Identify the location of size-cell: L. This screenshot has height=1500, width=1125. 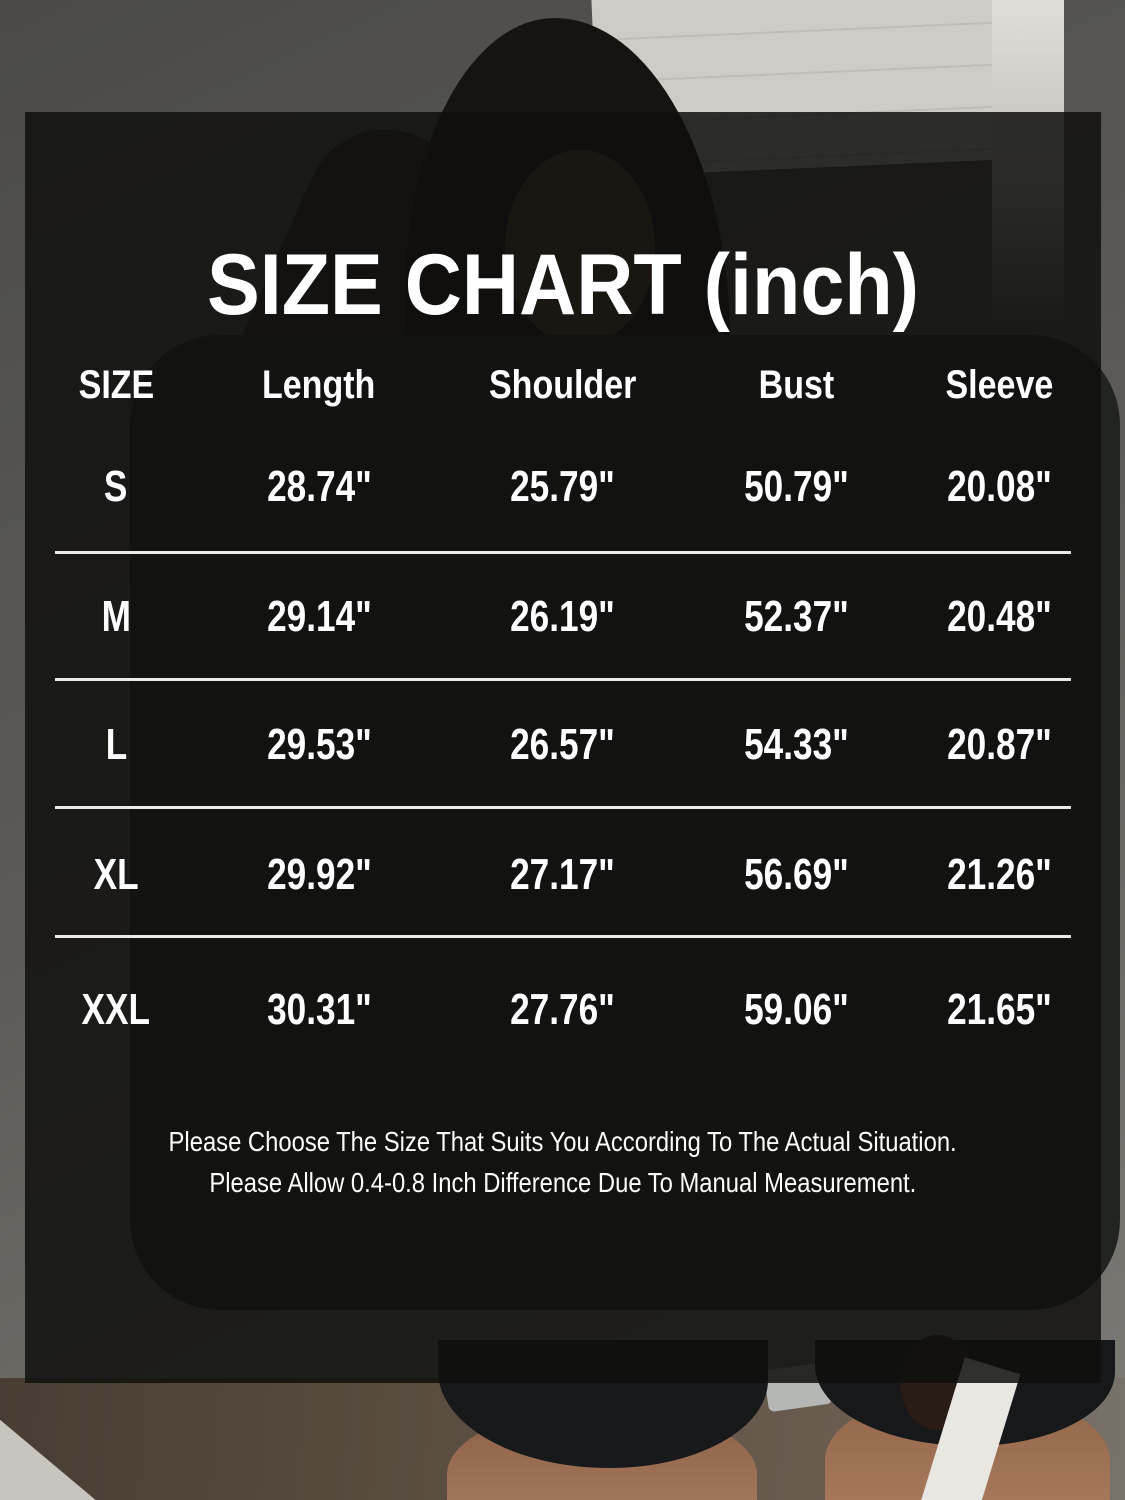
(116, 744).